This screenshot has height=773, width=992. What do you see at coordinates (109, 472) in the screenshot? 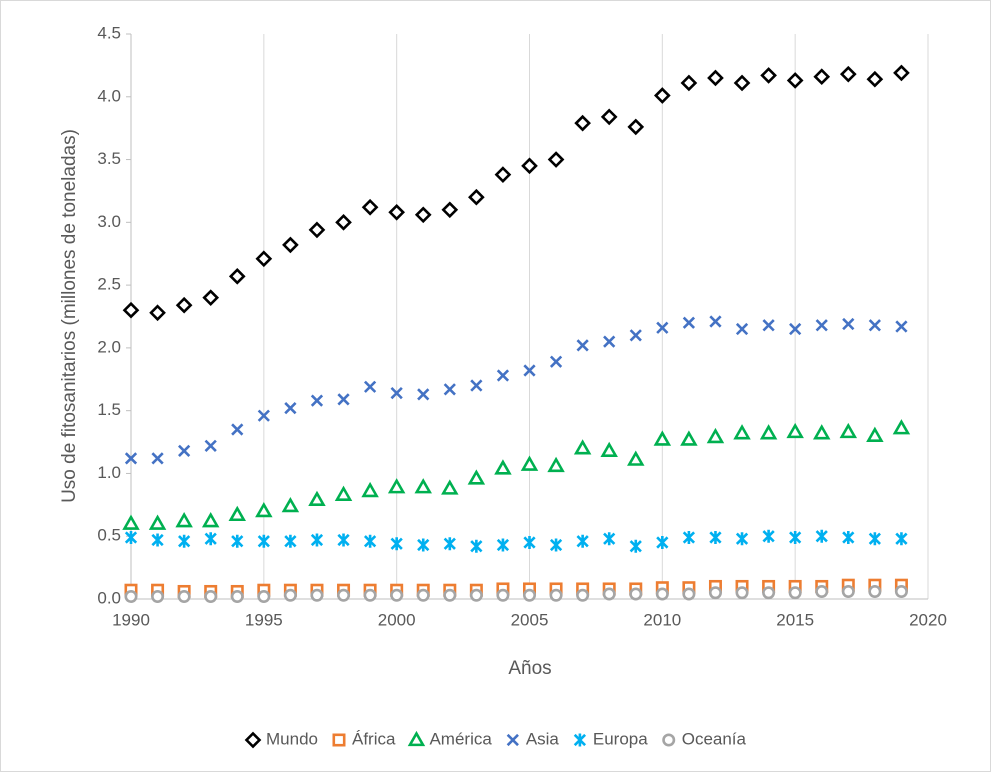
I see `y-tick-label: 1.0` at bounding box center [109, 472].